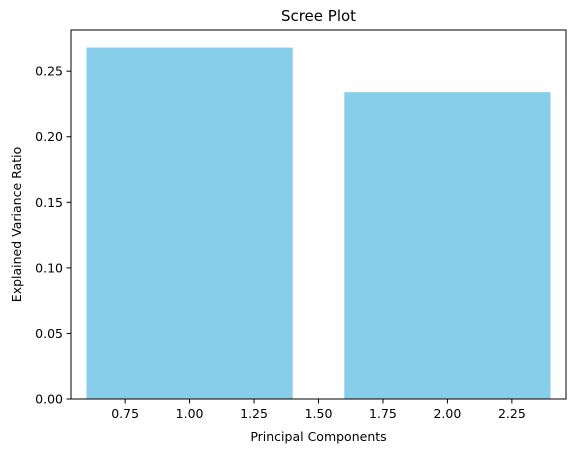 The width and height of the screenshot is (576, 453). I want to click on y-tick-label: 0.20, so click(49, 136).